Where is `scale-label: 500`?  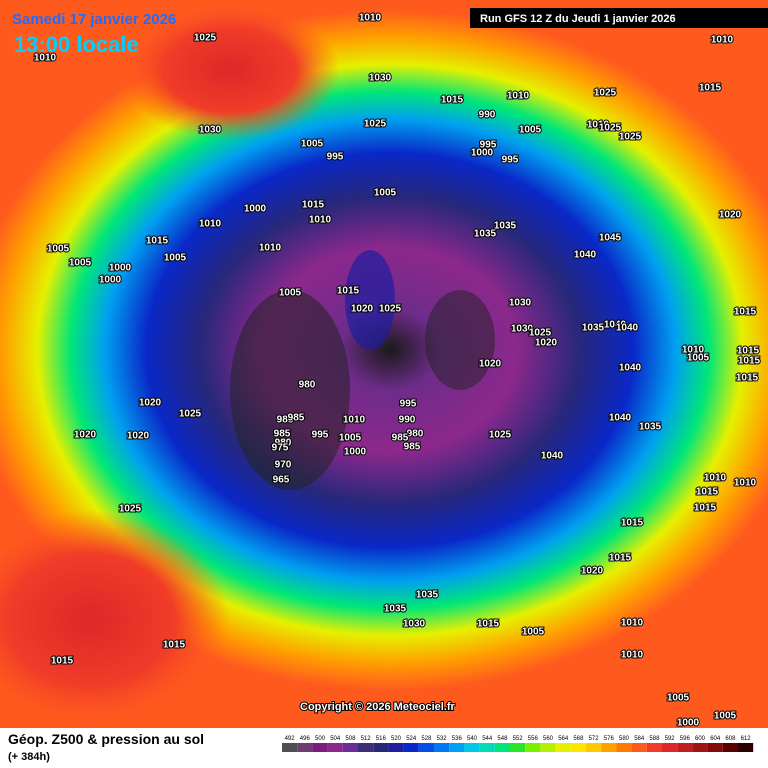
scale-label: 500 is located at coordinates (320, 739).